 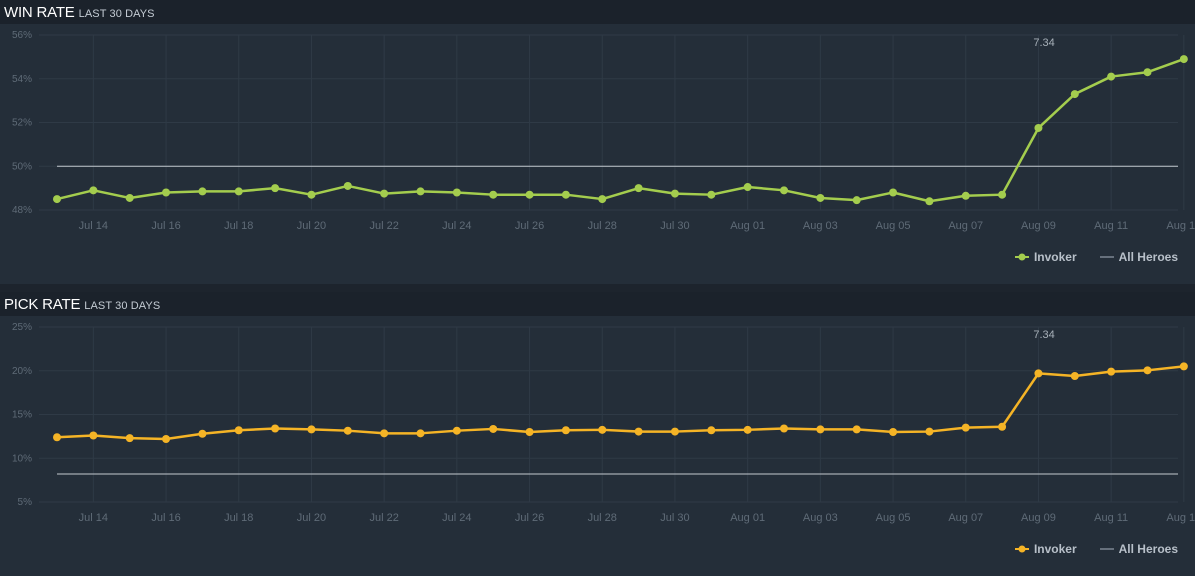 What do you see at coordinates (1085, 549) in the screenshot?
I see `pick-rate-legend: Invoker All Heroes` at bounding box center [1085, 549].